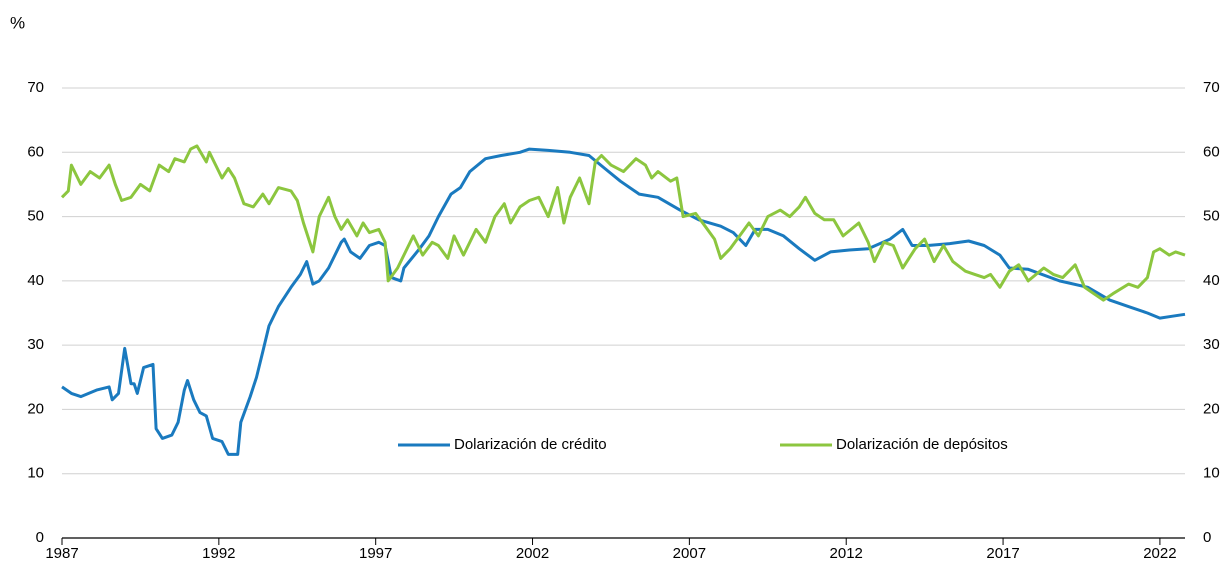 Image resolution: width=1230 pixels, height=566 pixels. Describe the element at coordinates (689, 553) in the screenshot. I see `x-tick-label: 2007` at that location.